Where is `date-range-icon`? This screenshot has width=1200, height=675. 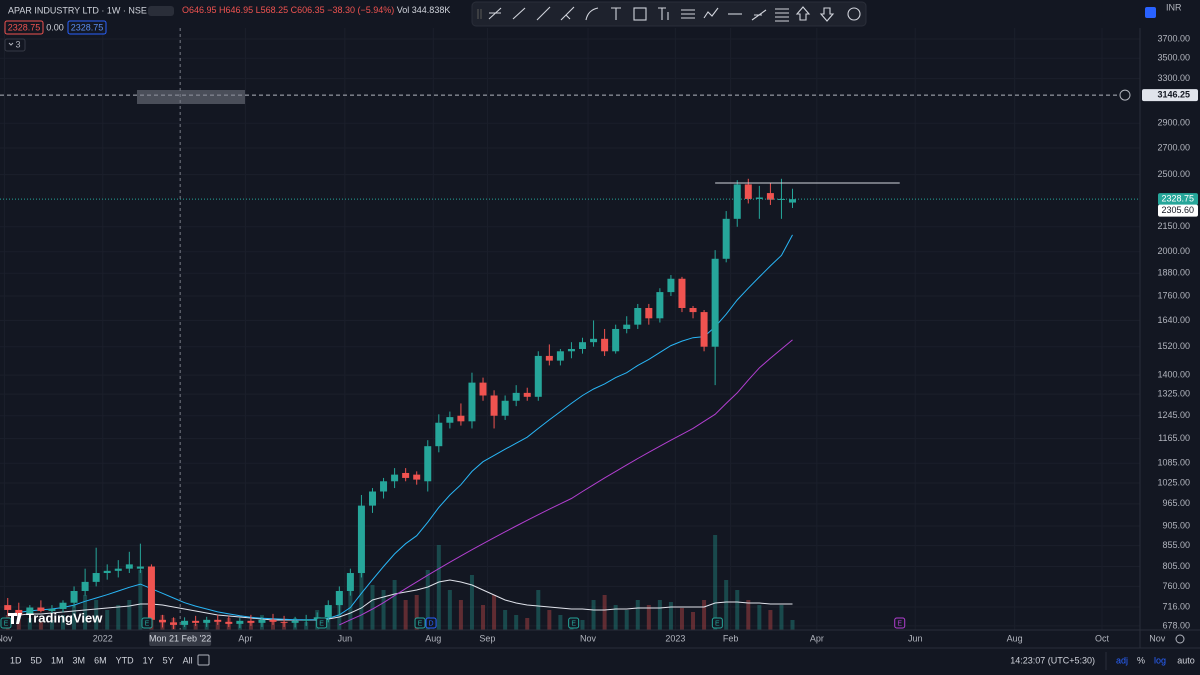
date-range-icon is located at coordinates (203, 660).